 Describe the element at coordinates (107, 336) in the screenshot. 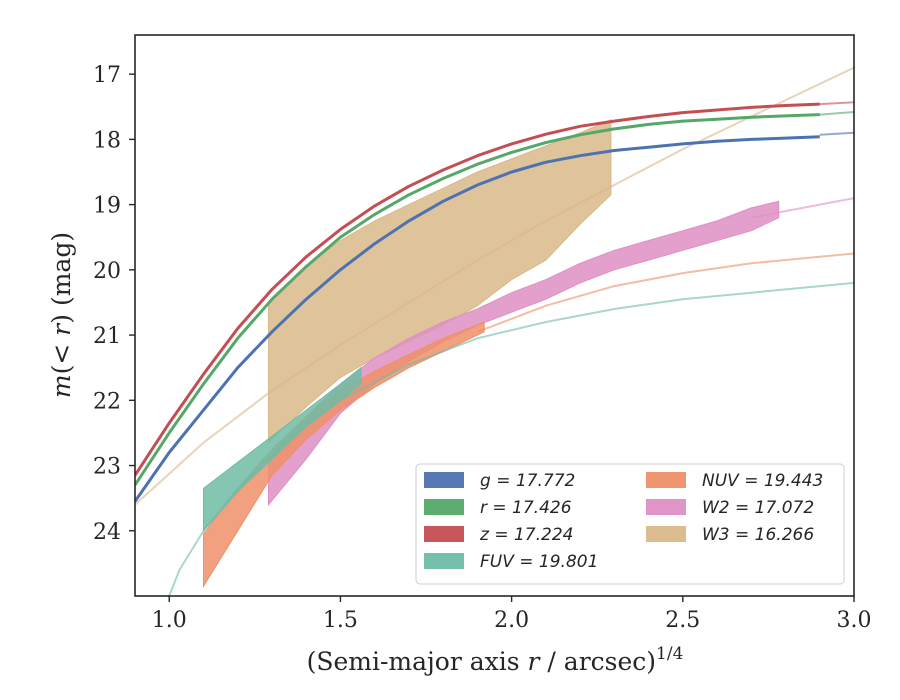

I see `y-tick-label: 21` at that location.